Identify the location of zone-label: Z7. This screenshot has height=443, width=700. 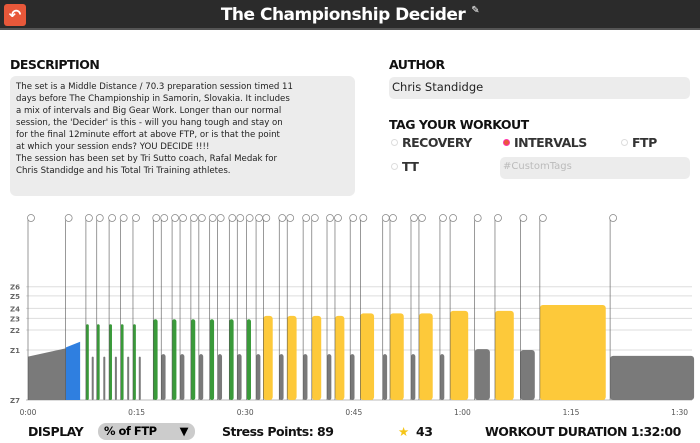
(15, 401).